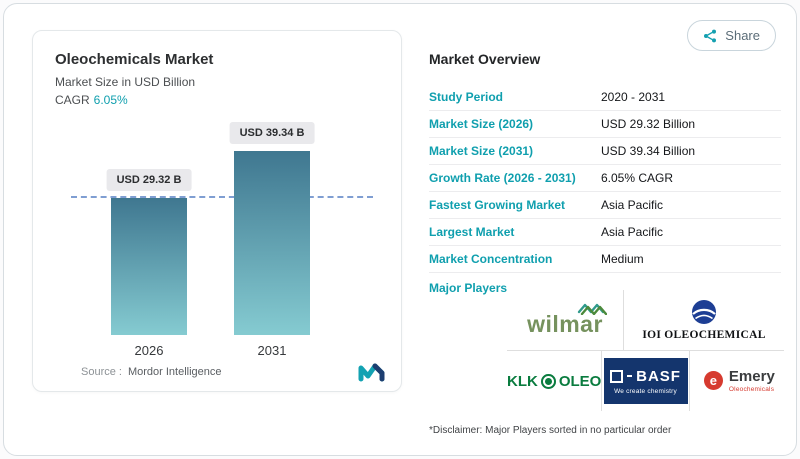 The width and height of the screenshot is (800, 459). Describe the element at coordinates (371, 372) in the screenshot. I see `mordor-intelligence-logo` at that location.